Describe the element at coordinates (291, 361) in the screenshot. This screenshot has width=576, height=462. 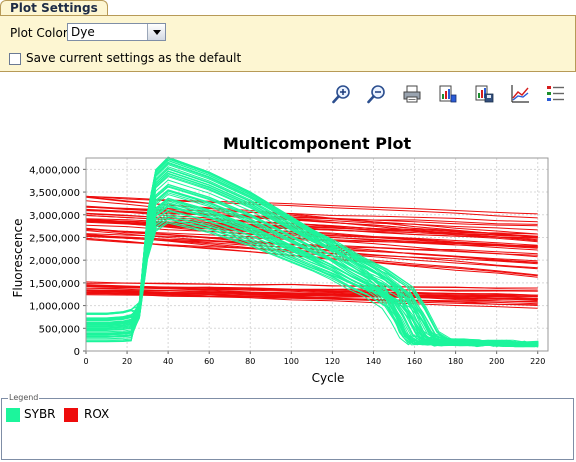
I see `x-tick-label: 100` at that location.